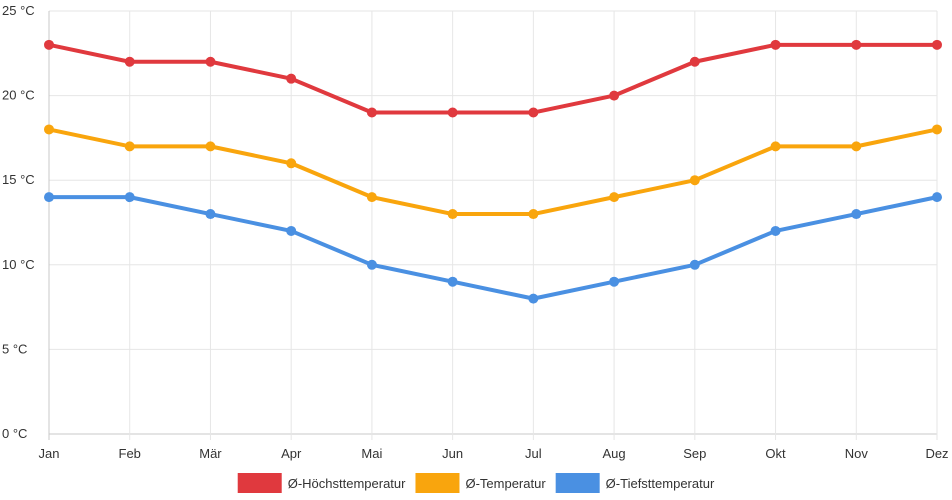 The width and height of the screenshot is (952, 500). Describe the element at coordinates (347, 483) in the screenshot. I see `legend-label: Ø-Höchsttemperatur` at that location.